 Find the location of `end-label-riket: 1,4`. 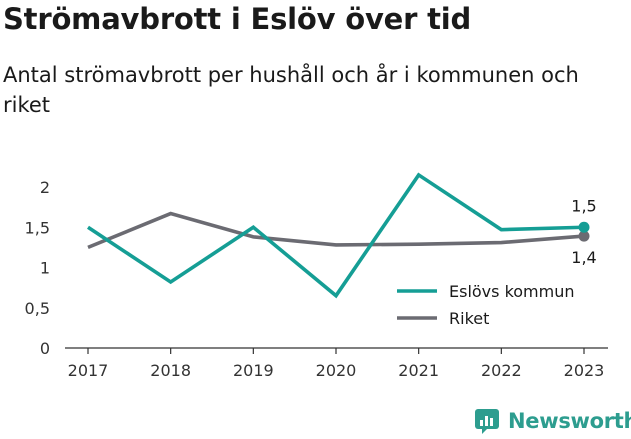

end-label-riket: 1,4 is located at coordinates (583, 257).